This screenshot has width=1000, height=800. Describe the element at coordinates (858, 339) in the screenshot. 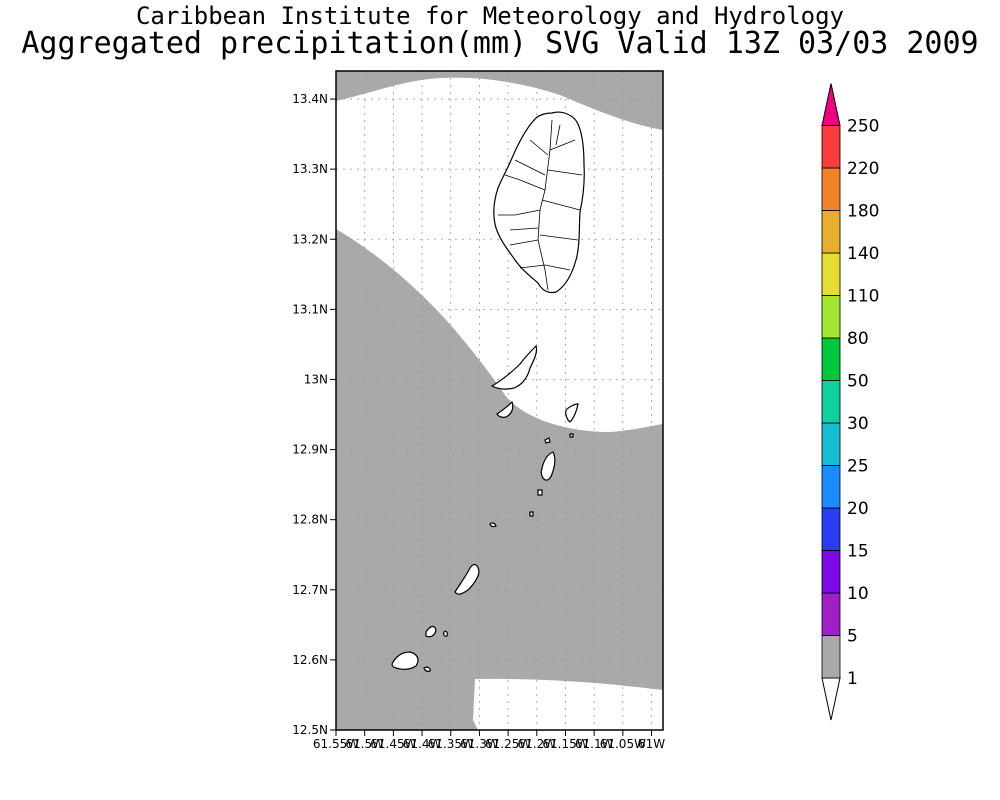

I see `colorbar-label: 80` at that location.